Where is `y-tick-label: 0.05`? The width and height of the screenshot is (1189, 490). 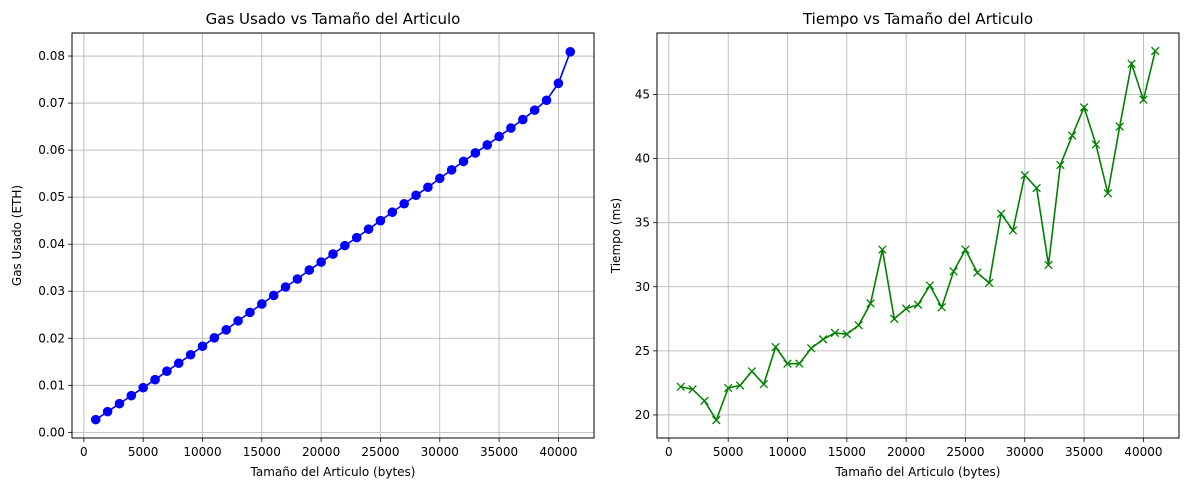
y-tick-label: 0.05 is located at coordinates (51, 197).